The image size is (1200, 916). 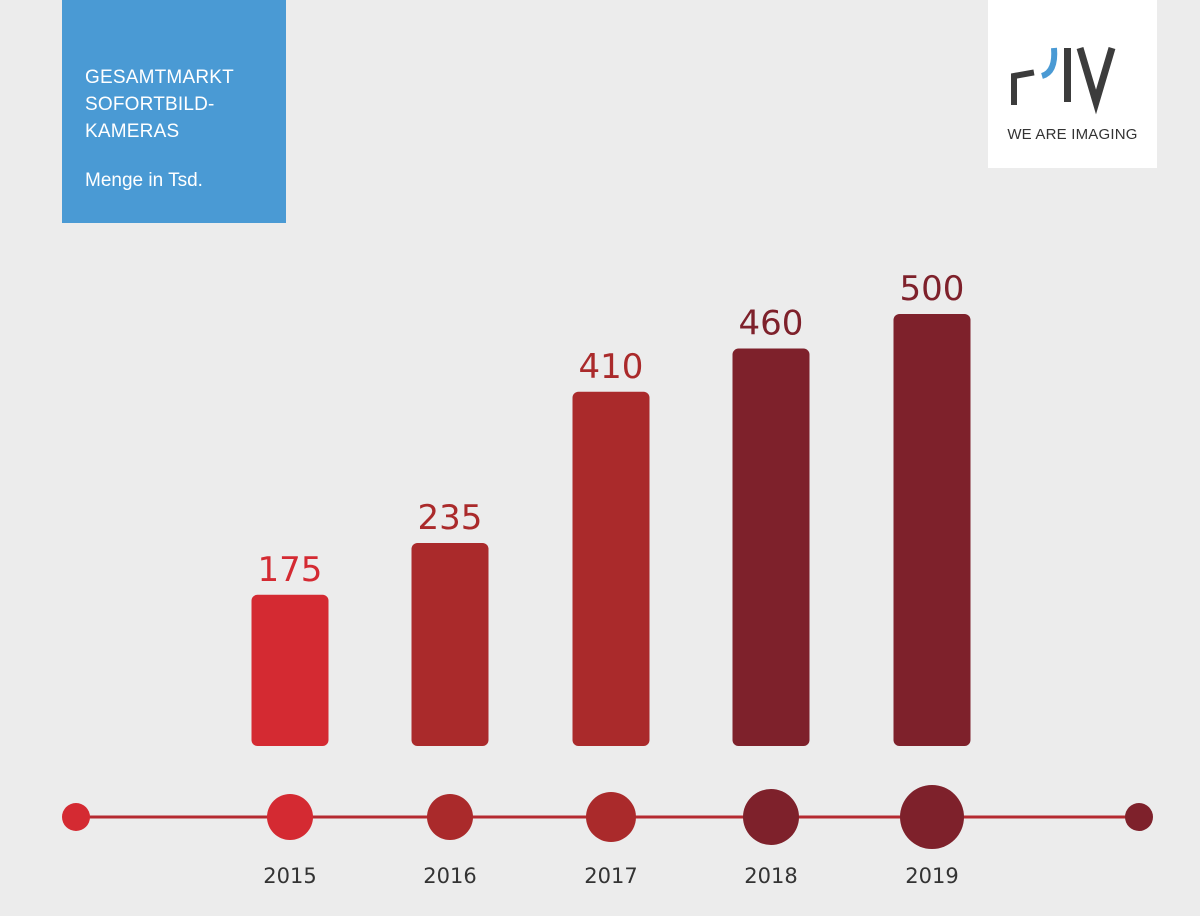 I want to click on year-labels: 2015 2016 2017 2018 2019, so click(x=610, y=876).